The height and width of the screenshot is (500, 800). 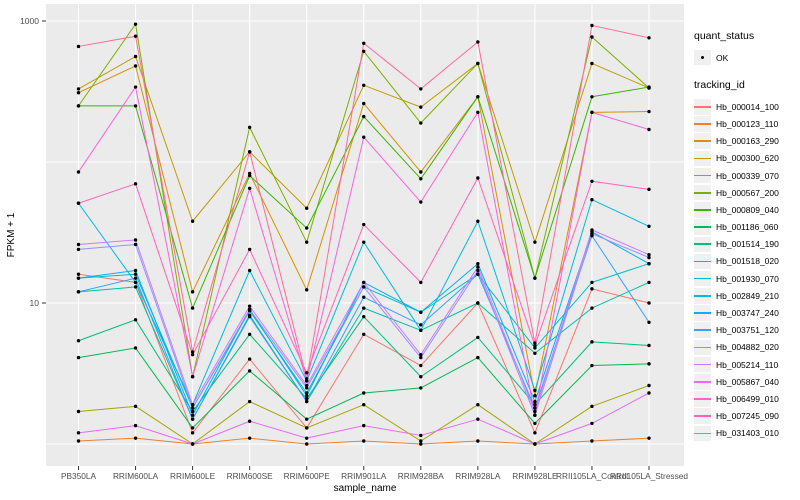 I want to click on legend-entry-label: Hb_007245_090, so click(x=747, y=416).